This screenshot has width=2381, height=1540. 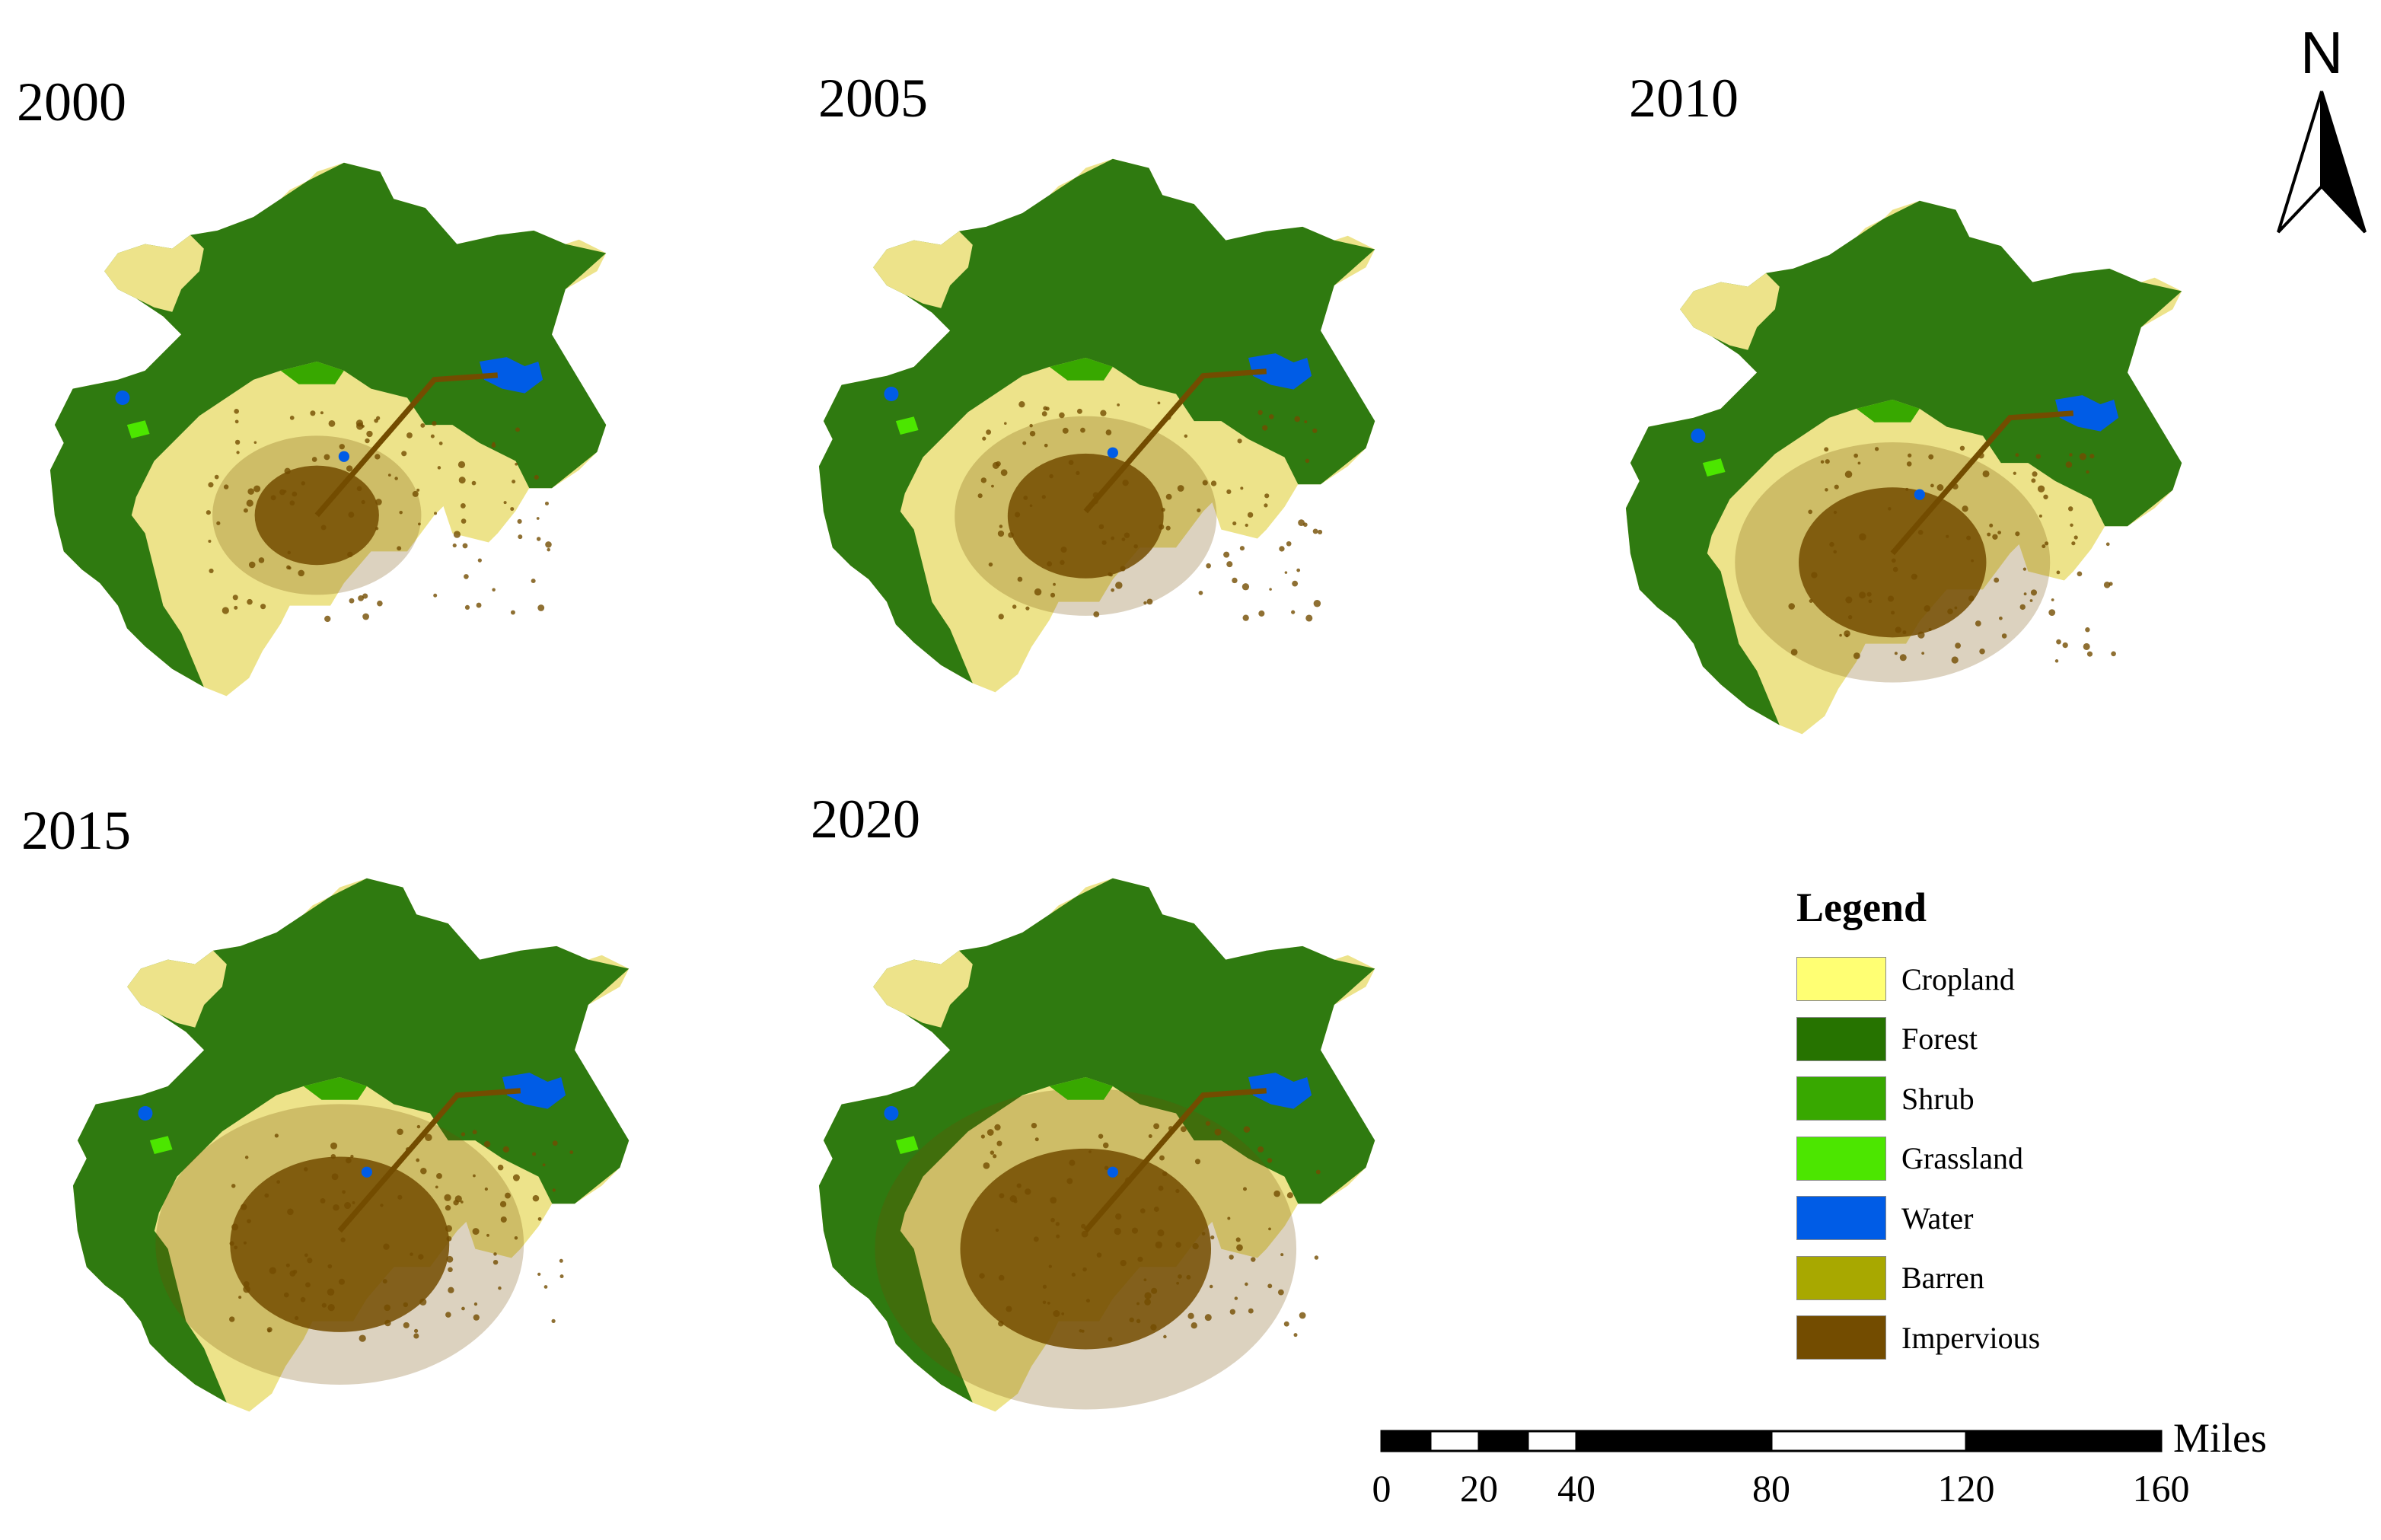 What do you see at coordinates (1833, 1462) in the screenshot?
I see `scale-bar: 0 20 40 80 120 160 Miles` at bounding box center [1833, 1462].